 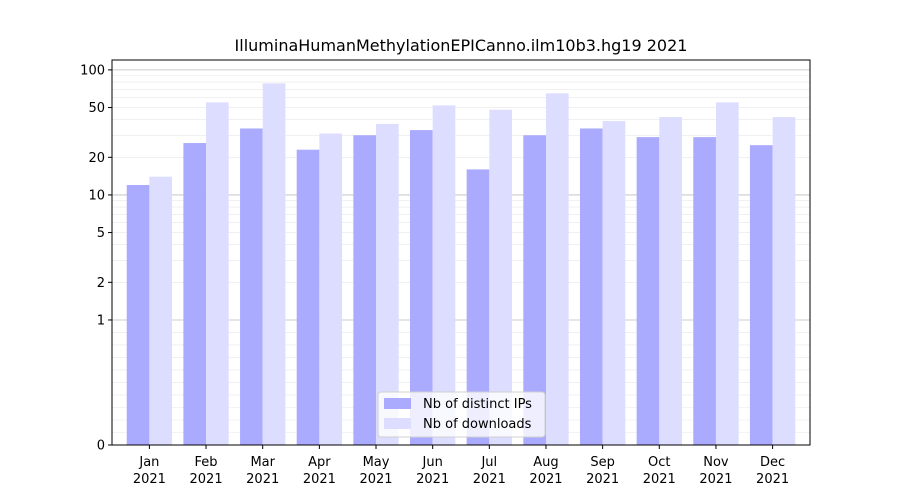 I want to click on legend: Nb of distinct IPs Nb of downloads, so click(x=461, y=414).